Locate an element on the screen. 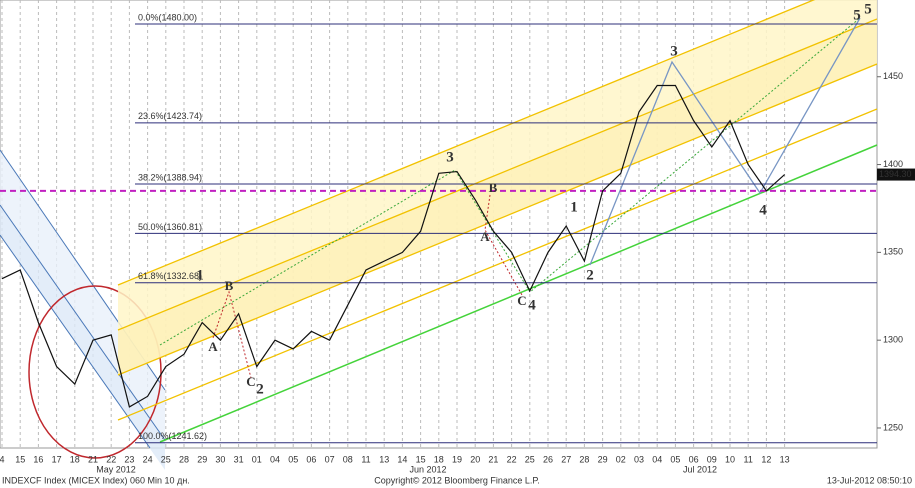  highlight-circle is located at coordinates (95, 372).